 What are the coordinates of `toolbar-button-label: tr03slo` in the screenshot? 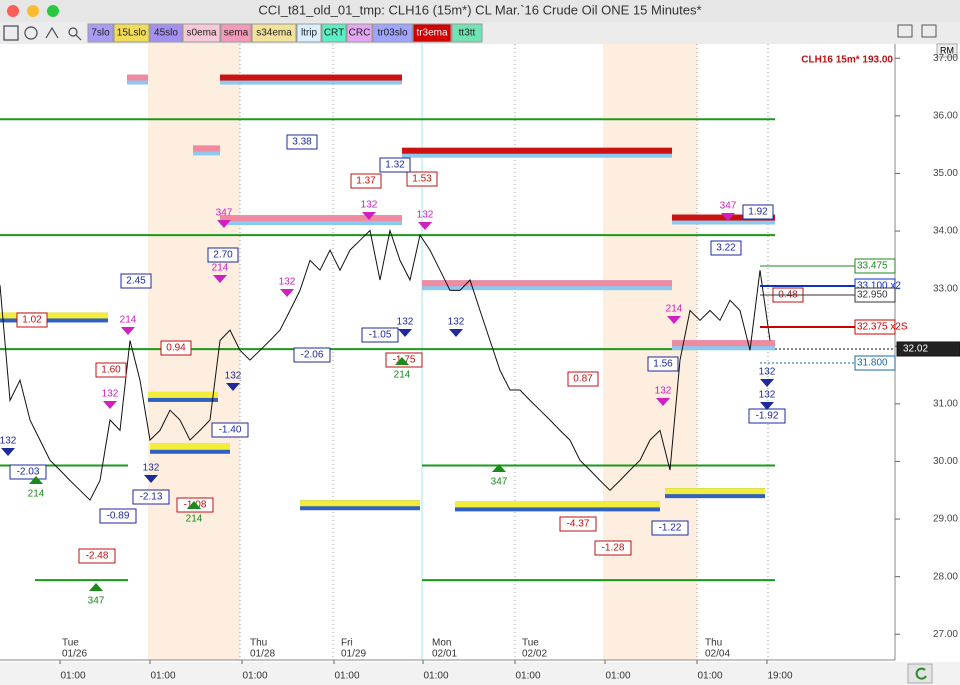 It's located at (392, 33).